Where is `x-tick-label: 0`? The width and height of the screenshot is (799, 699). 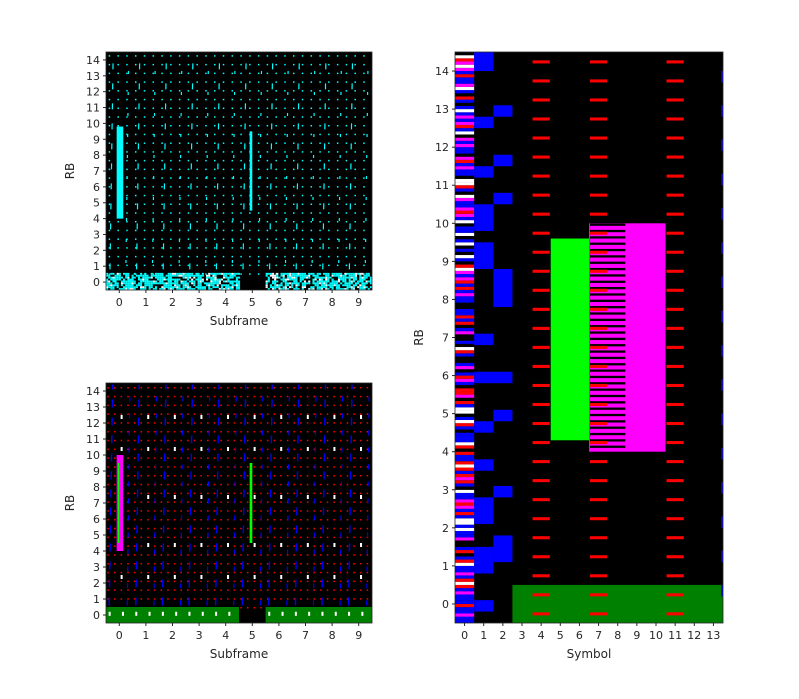
x-tick-label: 0 is located at coordinates (119, 302).